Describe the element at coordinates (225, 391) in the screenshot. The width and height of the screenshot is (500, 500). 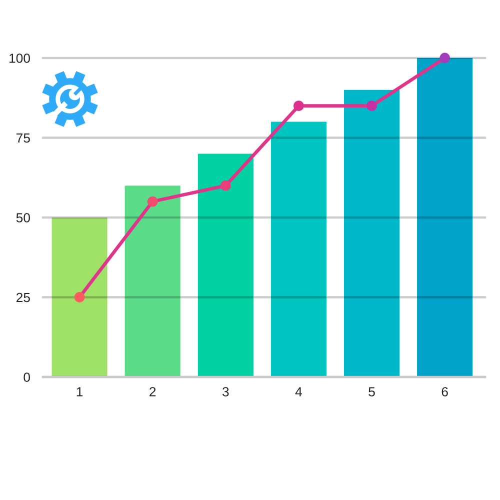
I see `x-tick-label: 3` at that location.